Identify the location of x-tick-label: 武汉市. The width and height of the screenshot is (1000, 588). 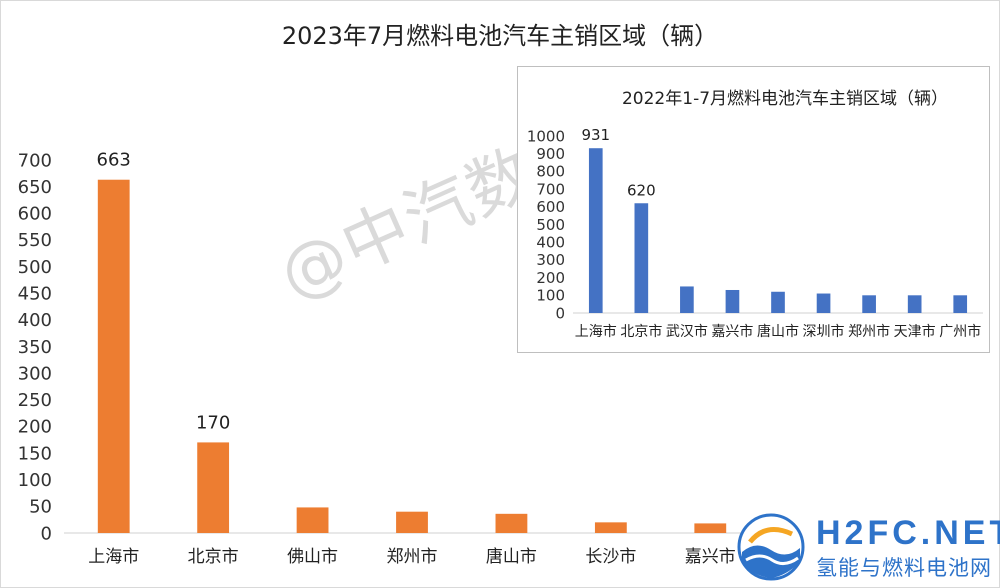
(687, 331).